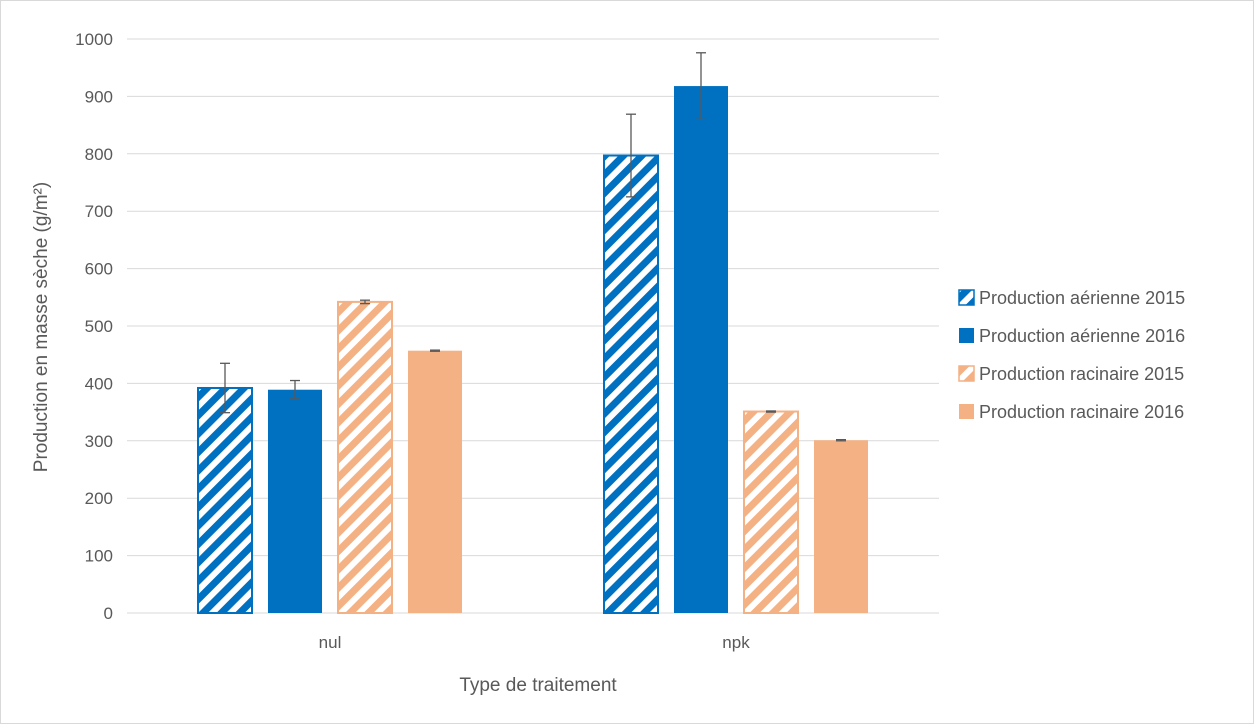 The width and height of the screenshot is (1254, 728). Describe the element at coordinates (99, 211) in the screenshot. I see `y-tick-label: 700` at that location.